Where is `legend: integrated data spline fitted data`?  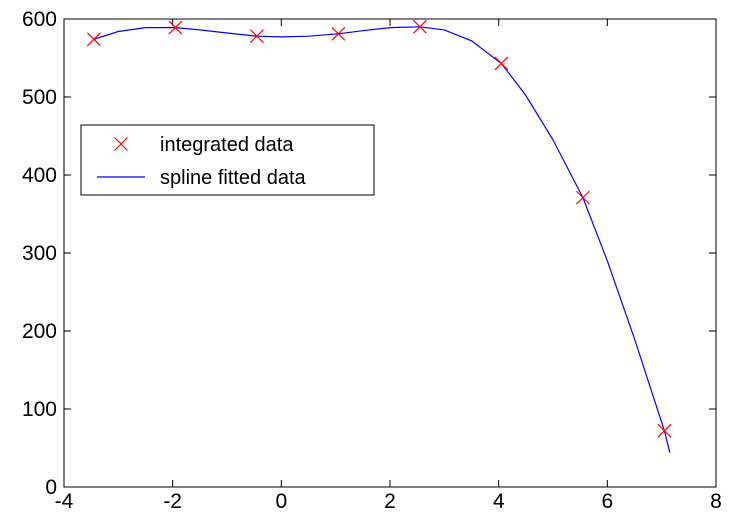 legend: integrated data spline fitted data is located at coordinates (227, 160).